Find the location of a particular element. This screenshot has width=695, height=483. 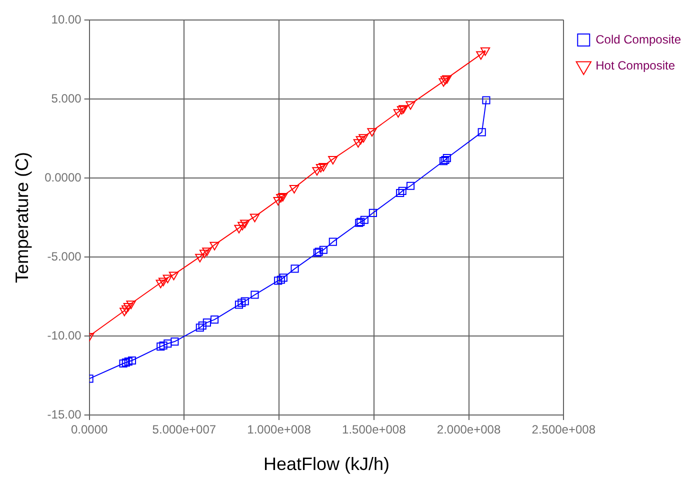

x-tick-label: 1.000e+008 is located at coordinates (279, 429).